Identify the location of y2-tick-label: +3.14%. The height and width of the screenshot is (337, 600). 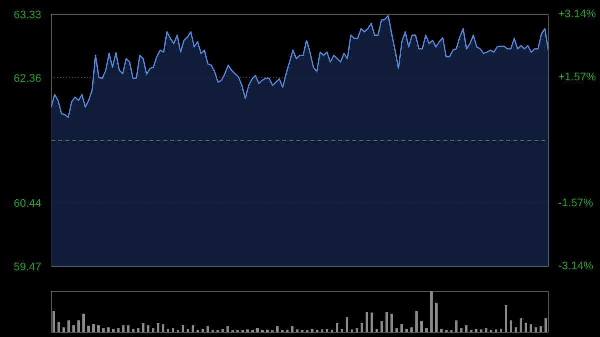
(577, 14).